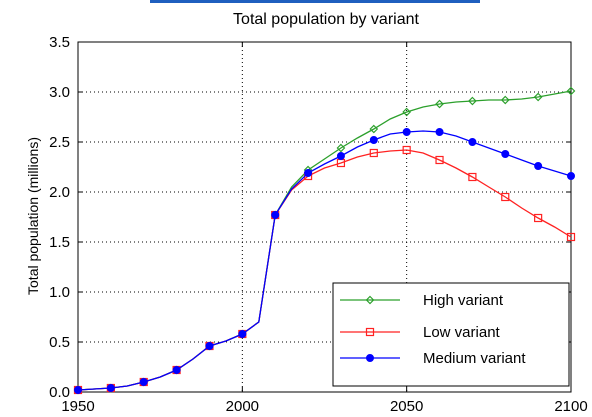 Image resolution: width=592 pixels, height=417 pixels. I want to click on legend-label-medium-variant: Medium variant, so click(474, 358).